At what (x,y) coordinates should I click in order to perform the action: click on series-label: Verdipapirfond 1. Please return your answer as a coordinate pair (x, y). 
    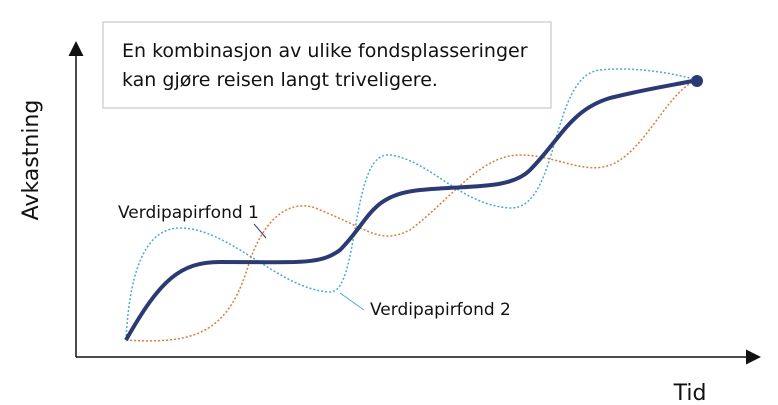
    Looking at the image, I should click on (188, 213).